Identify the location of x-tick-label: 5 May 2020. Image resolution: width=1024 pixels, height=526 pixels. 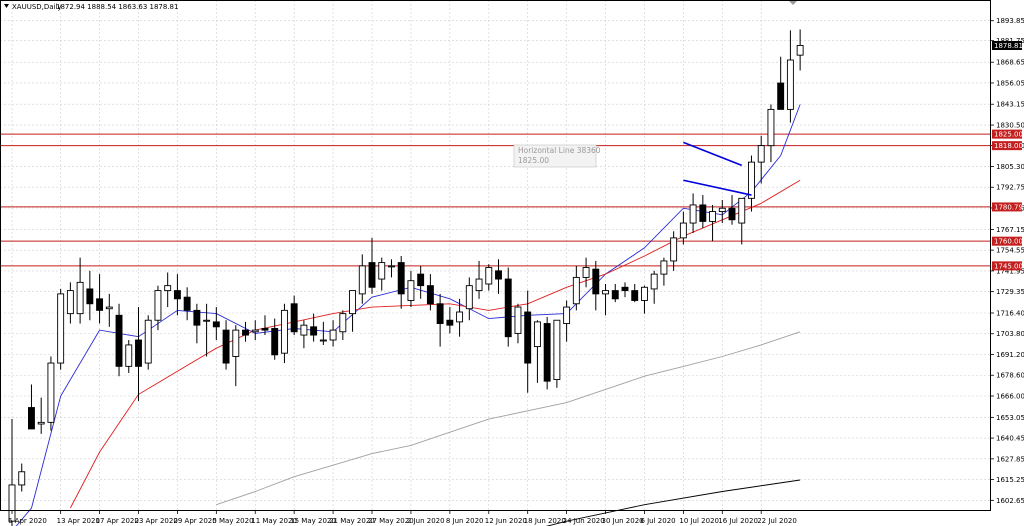
(232, 521).